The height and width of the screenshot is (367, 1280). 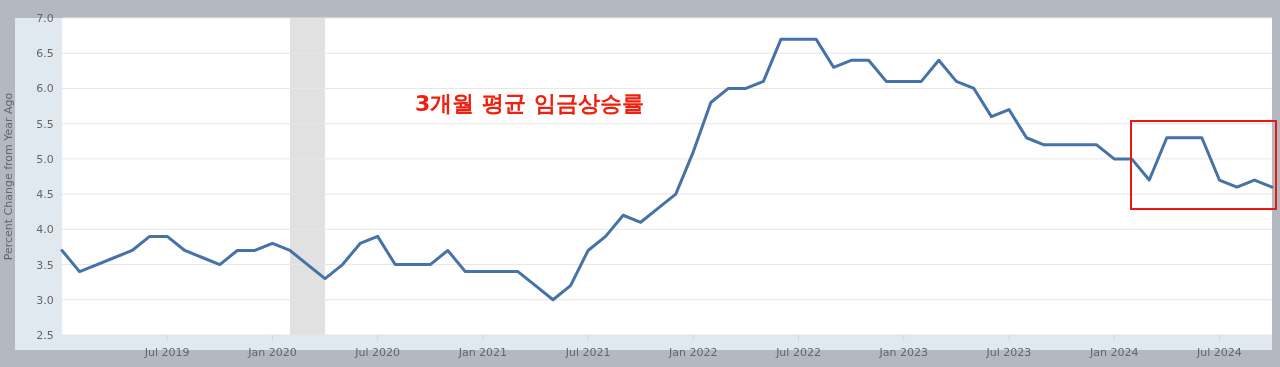 What do you see at coordinates (1219, 352) in the screenshot?
I see `x-tick-label: Jul 2024` at bounding box center [1219, 352].